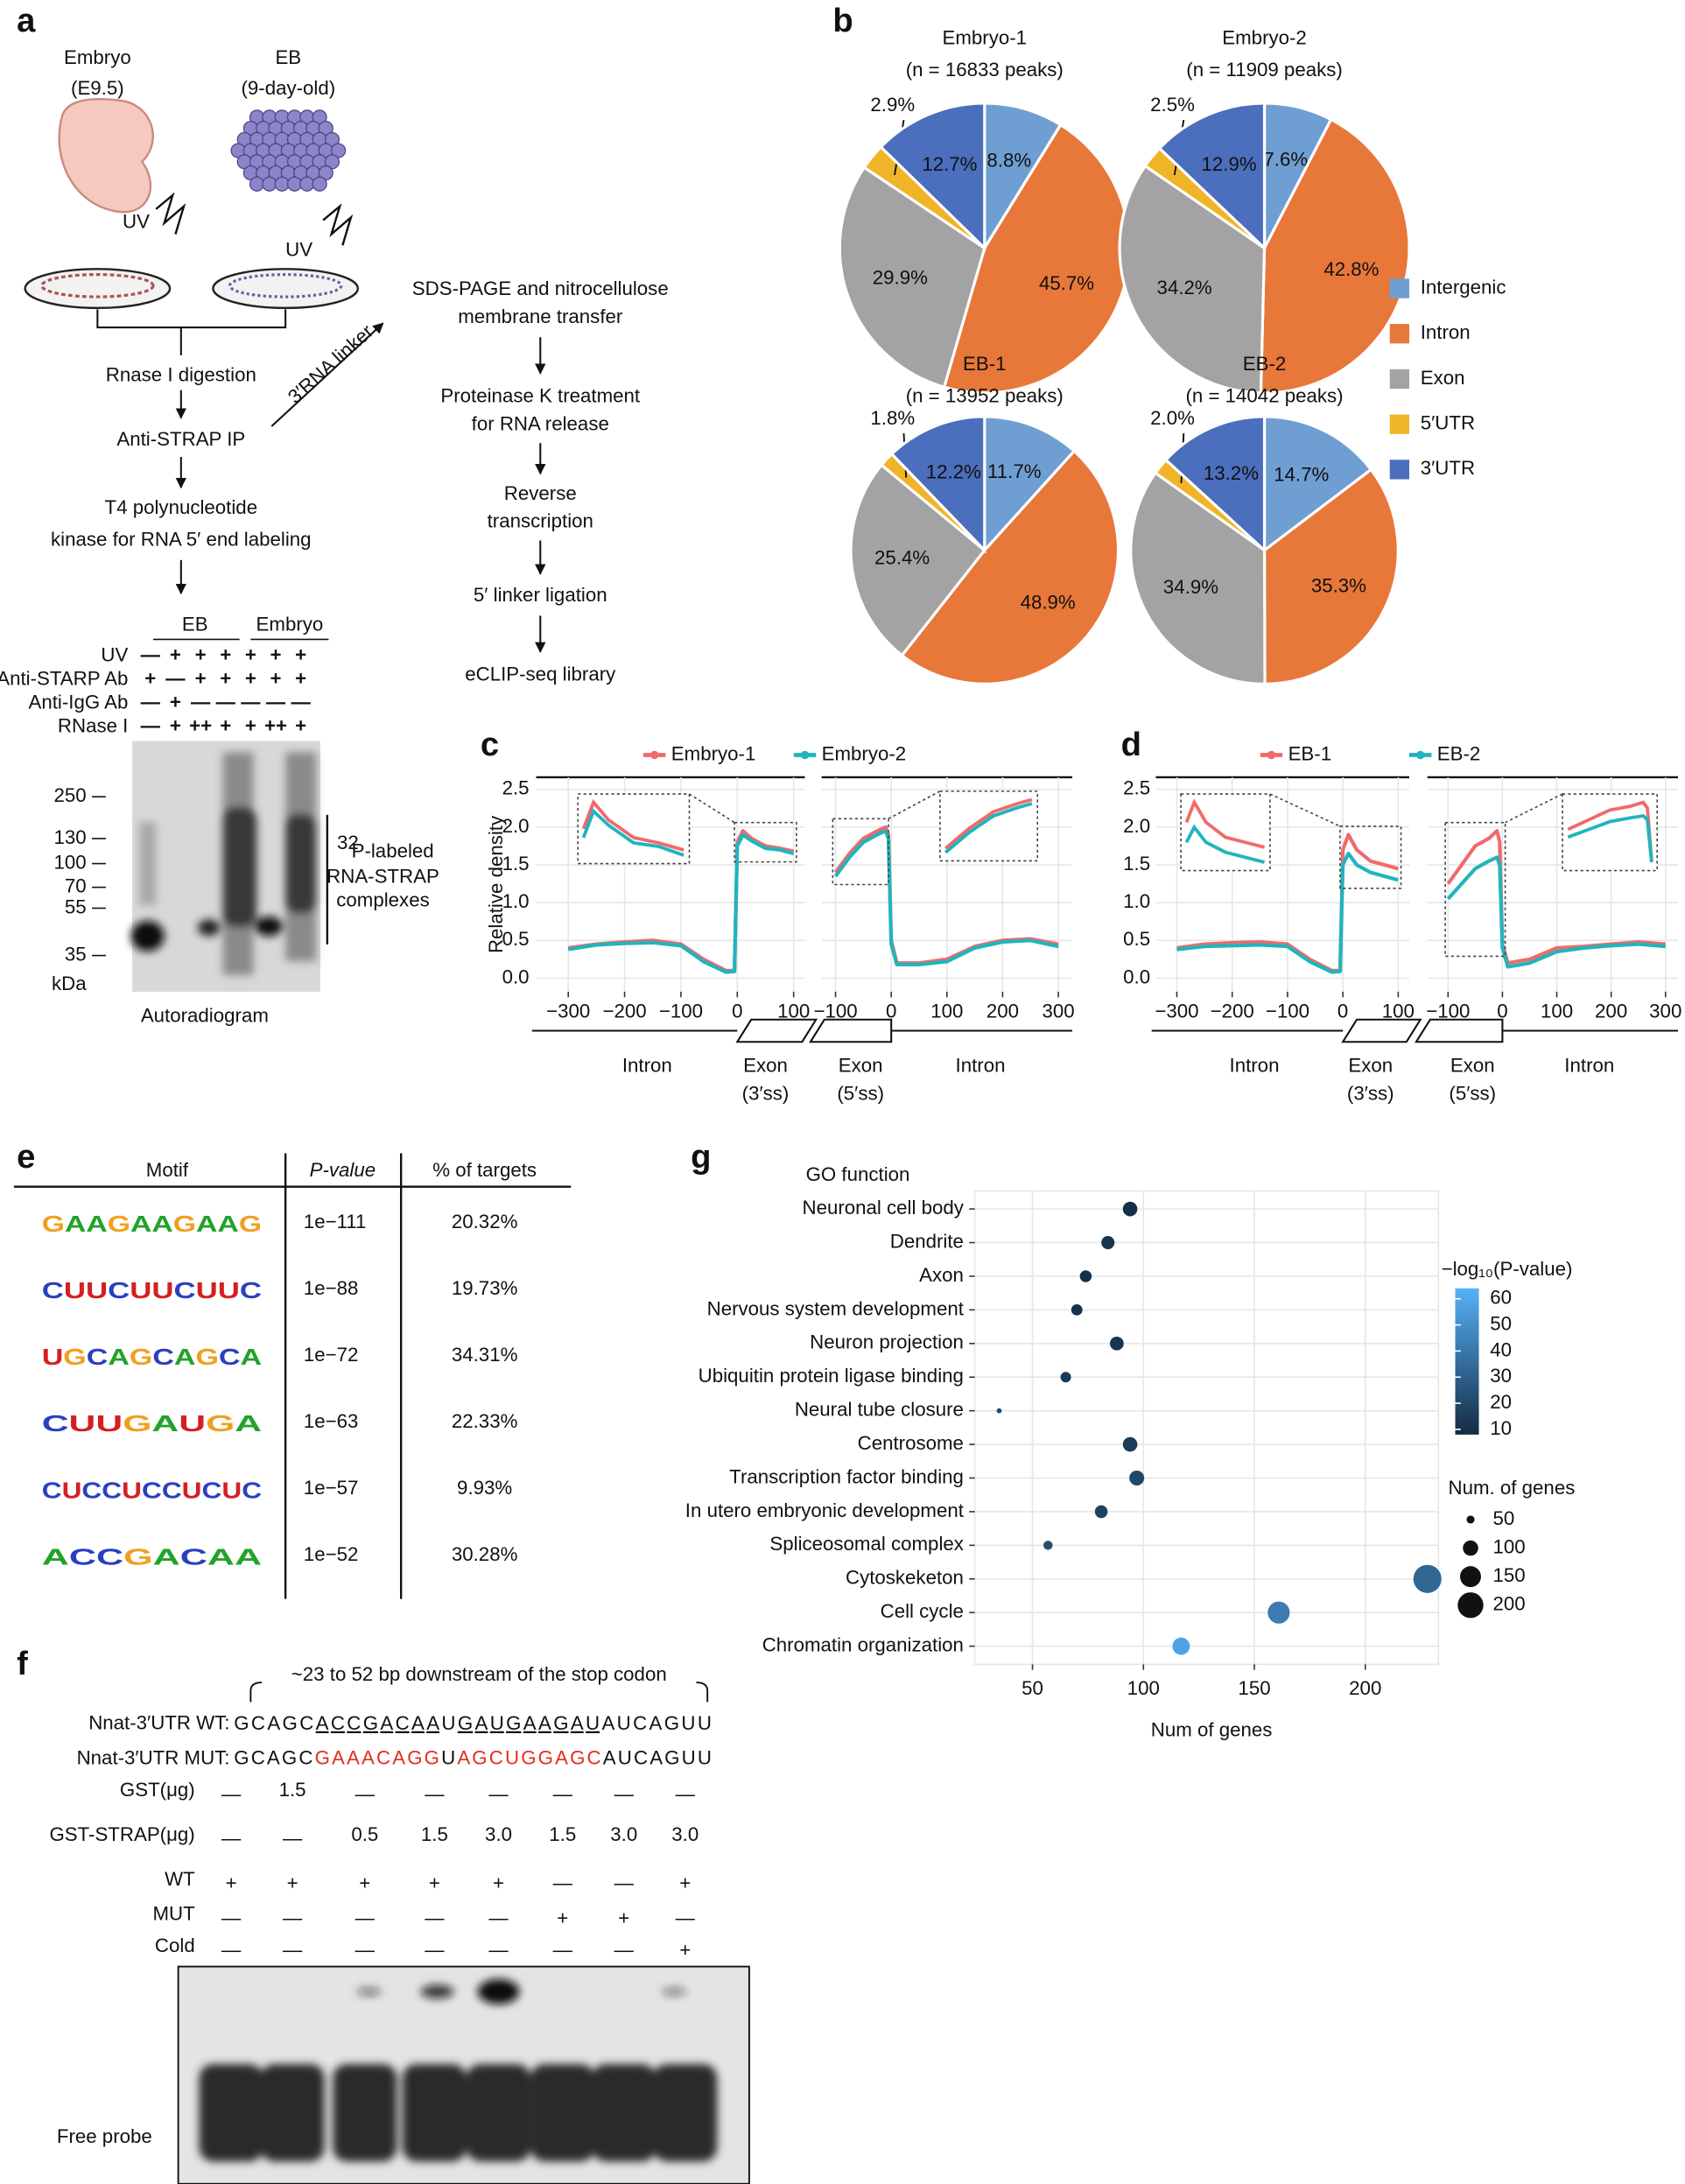 The height and width of the screenshot is (2184, 1685). What do you see at coordinates (97, 285) in the screenshot?
I see `dish-cells` at bounding box center [97, 285].